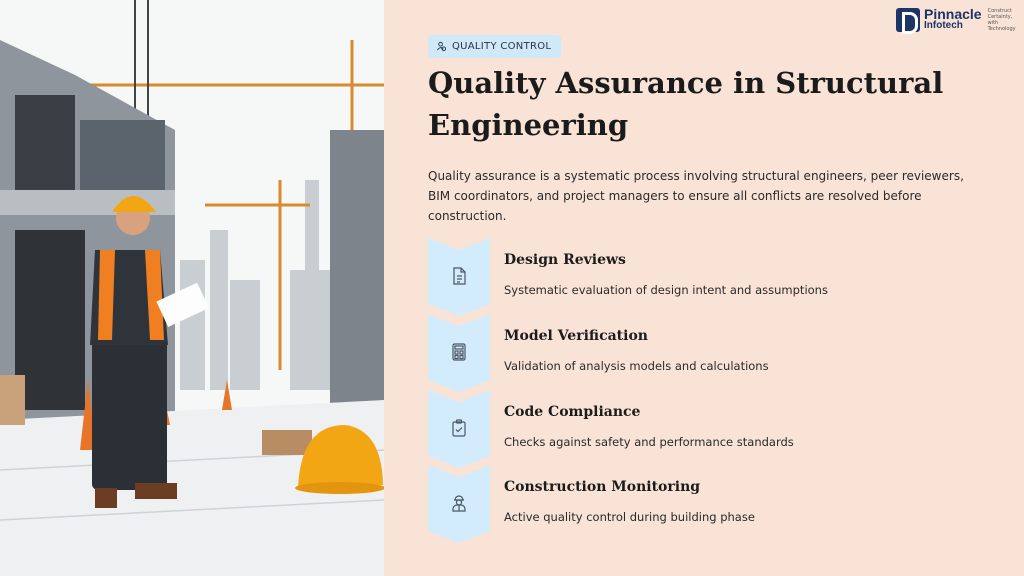  What do you see at coordinates (943, 25) in the screenshot?
I see `logo-name-line2: Infotech` at bounding box center [943, 25].